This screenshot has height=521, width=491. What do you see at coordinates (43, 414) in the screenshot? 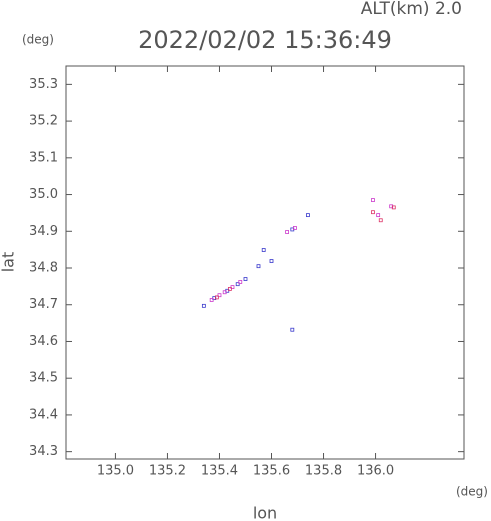
I see `y-tick-label: 34.4` at bounding box center [43, 414].